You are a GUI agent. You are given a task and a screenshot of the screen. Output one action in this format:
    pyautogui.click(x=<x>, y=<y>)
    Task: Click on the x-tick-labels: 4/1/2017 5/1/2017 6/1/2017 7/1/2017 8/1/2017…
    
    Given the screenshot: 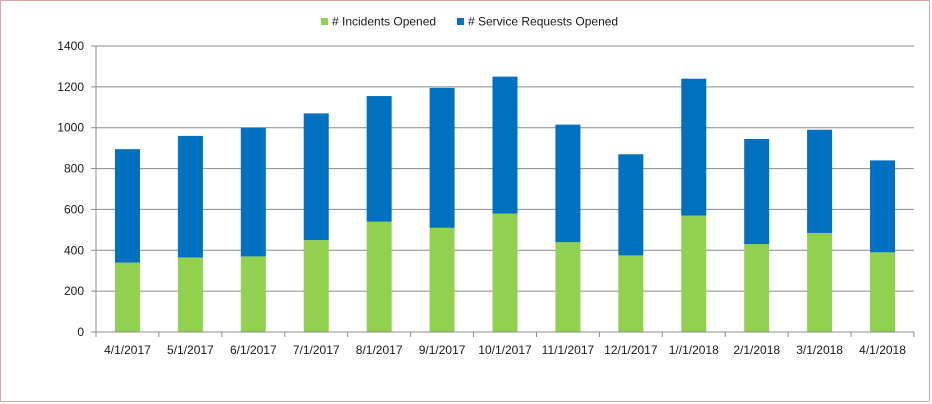 What is the action you would take?
    pyautogui.click(x=505, y=350)
    